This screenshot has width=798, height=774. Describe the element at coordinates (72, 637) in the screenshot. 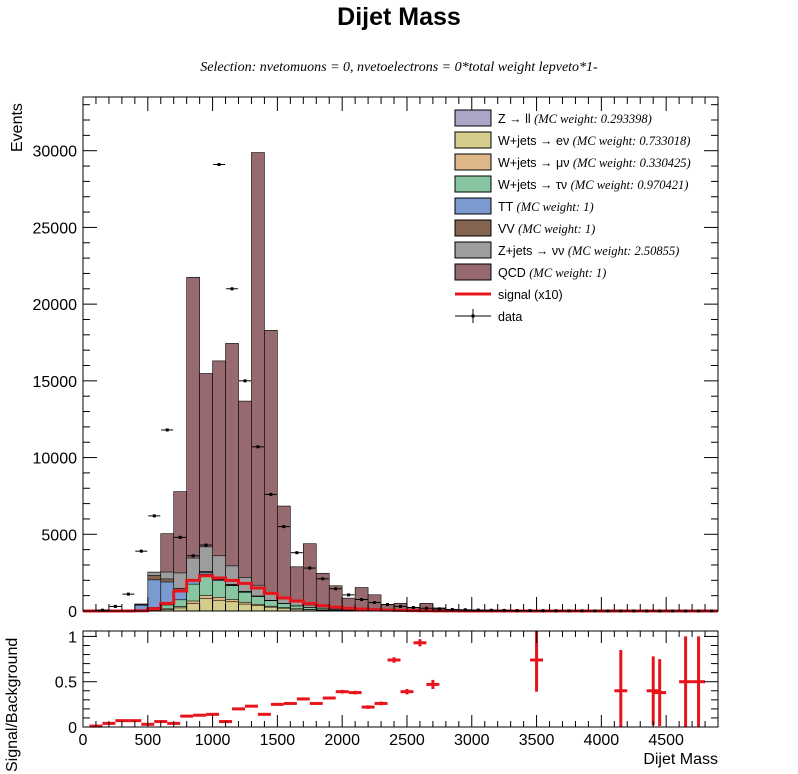

I see `ratio-y-tick-label: 1` at that location.